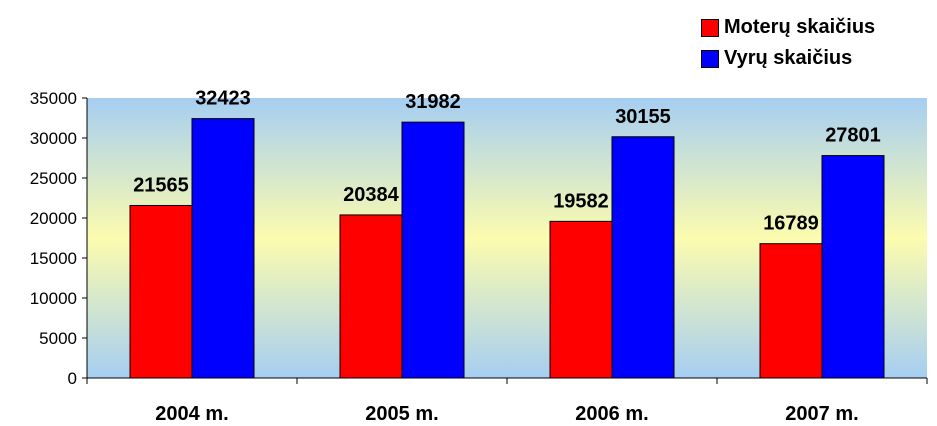 The height and width of the screenshot is (426, 937). Describe the element at coordinates (791, 224) in the screenshot. I see `data-label: 16789` at that location.